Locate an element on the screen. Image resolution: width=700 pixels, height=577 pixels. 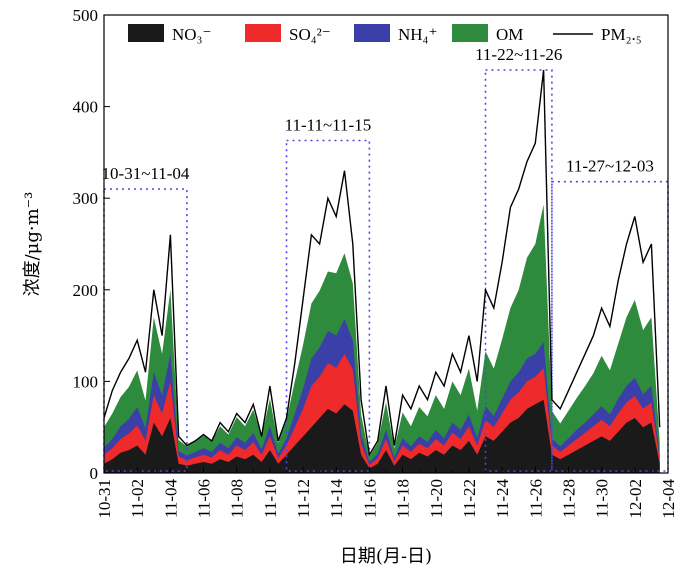
x-tick-label: 11-24 is located at coordinates (502, 499).